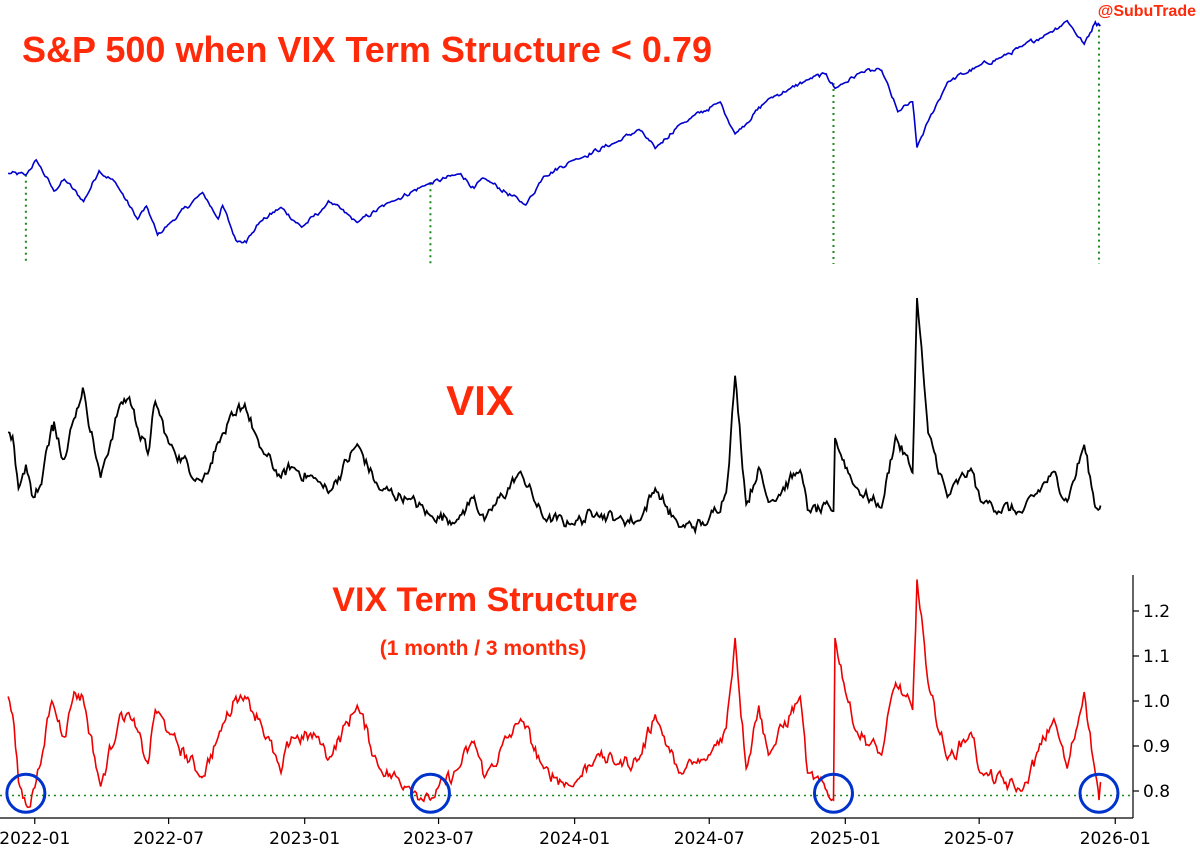  What do you see at coordinates (484, 600) in the screenshot?
I see `term-title: VIX Term Structure` at bounding box center [484, 600].